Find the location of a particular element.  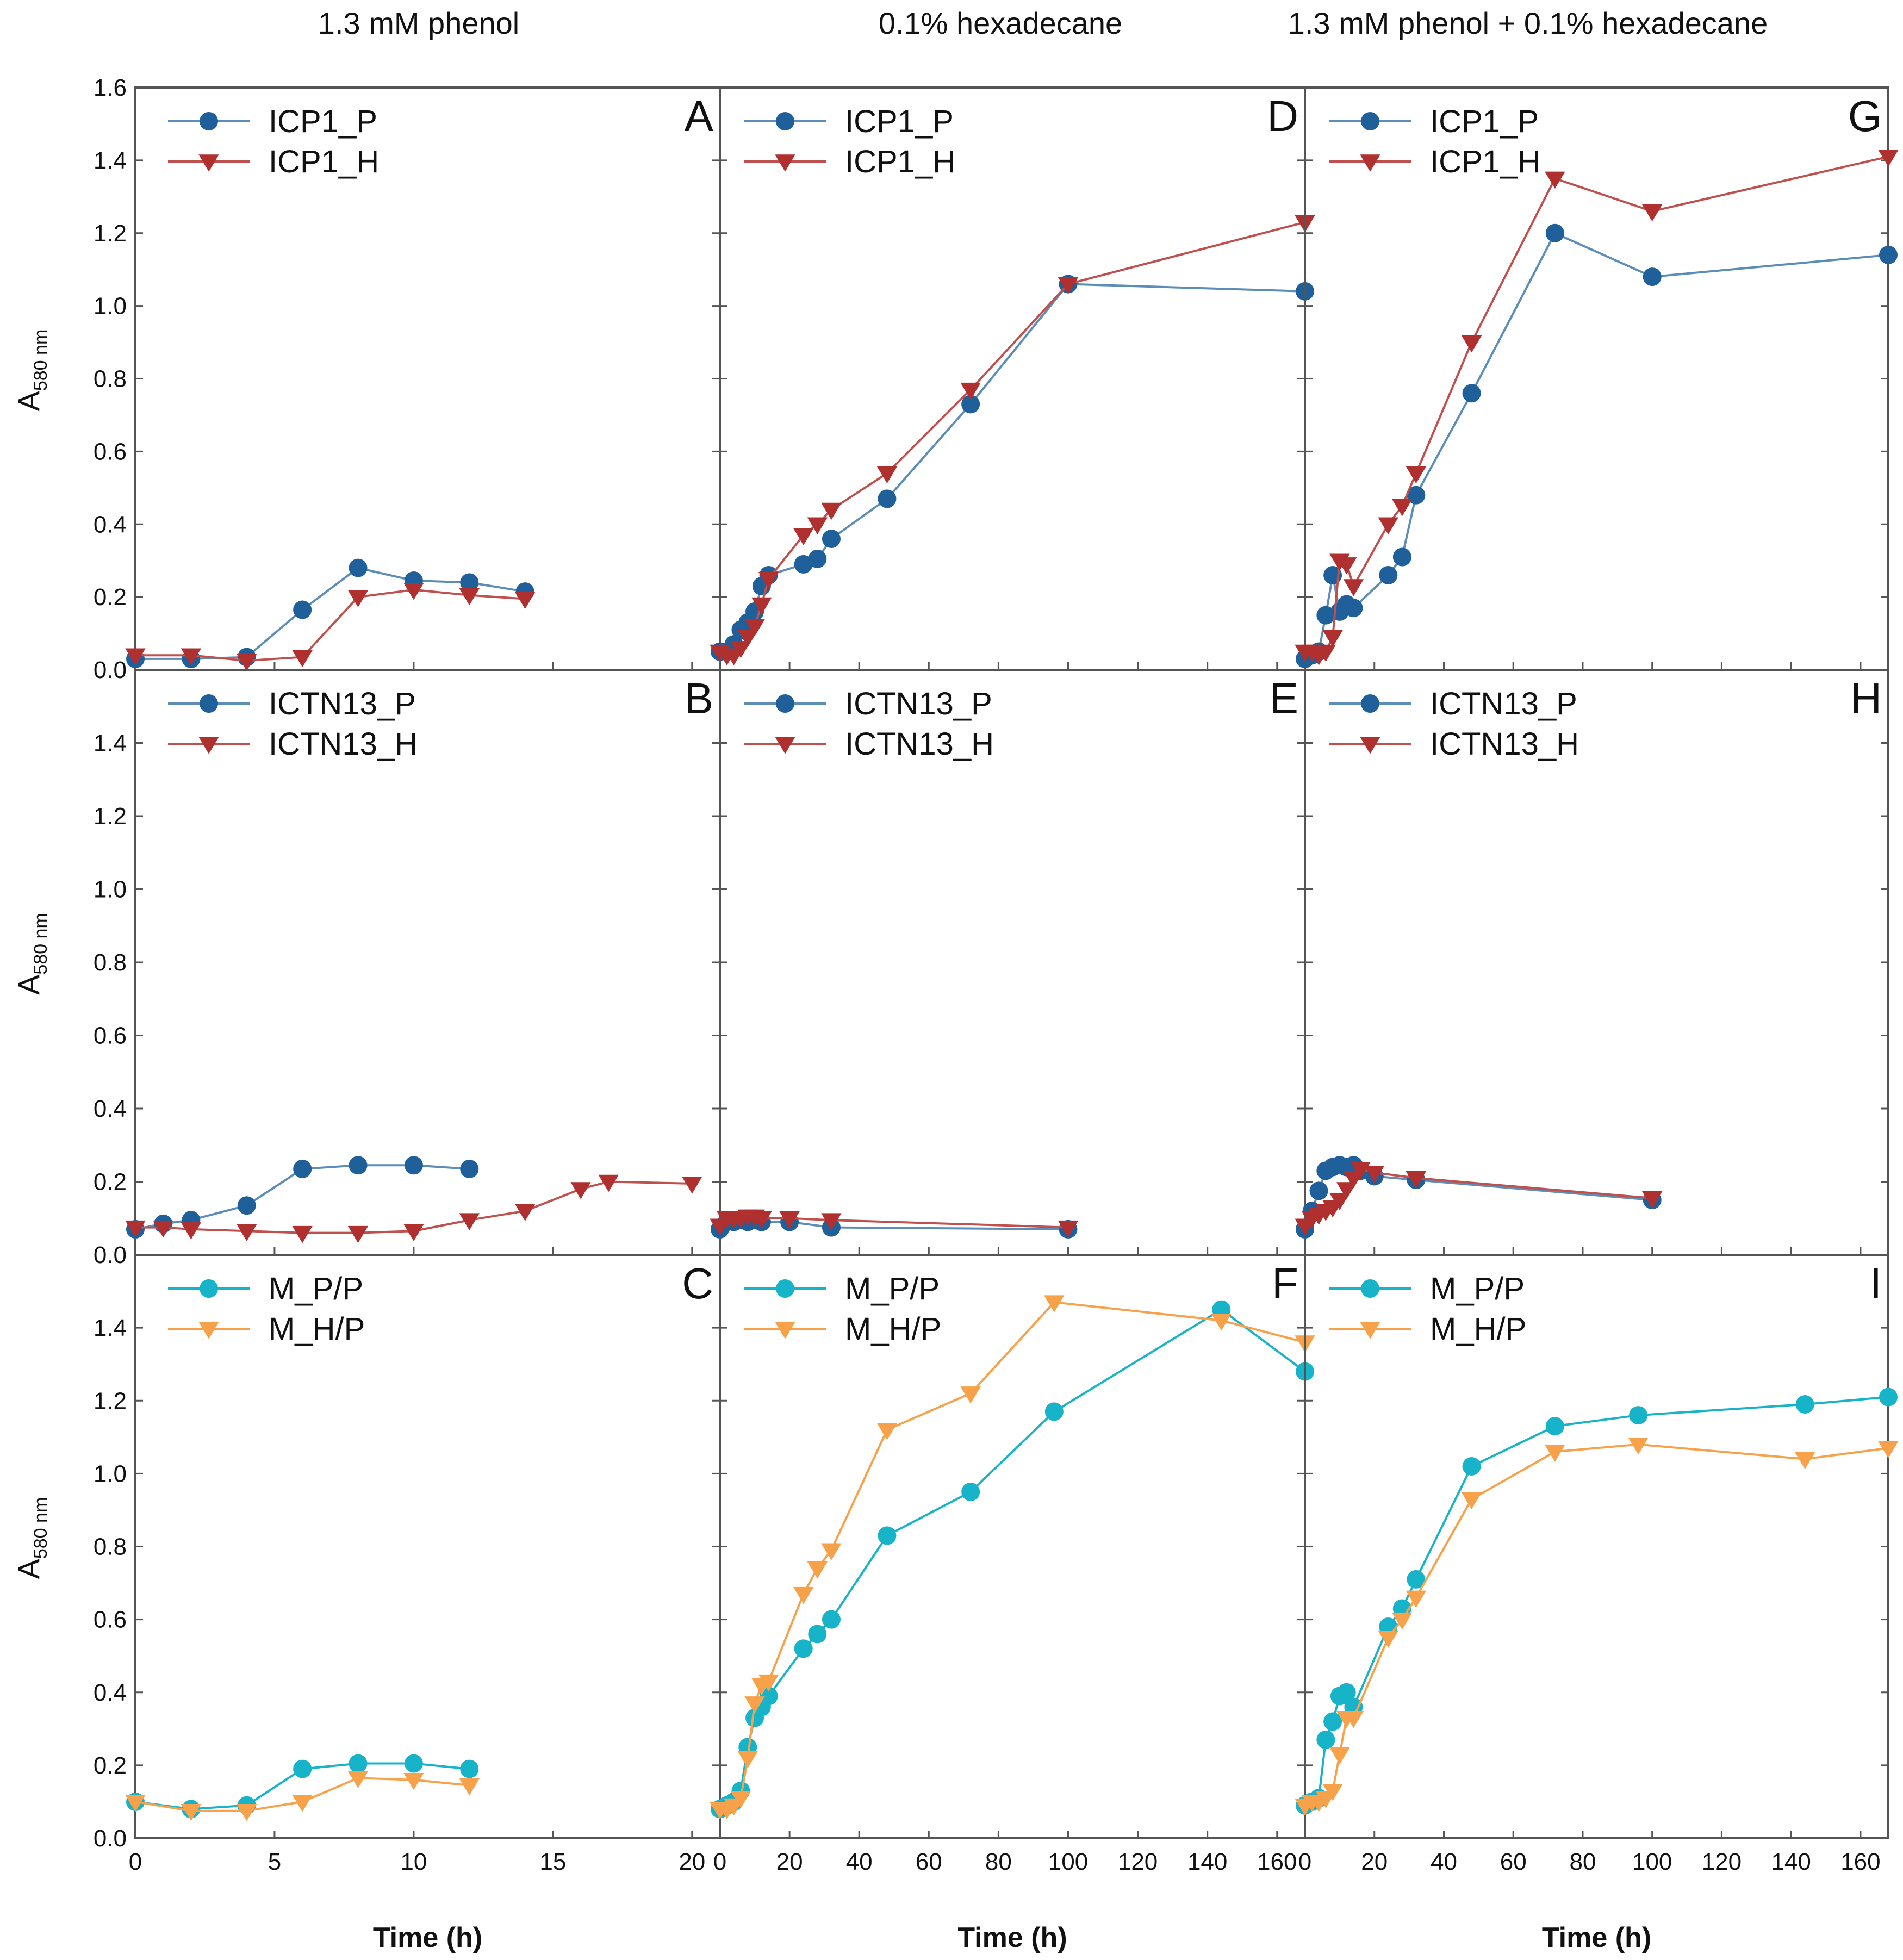

series-icp1-h is located at coordinates (1597, 407).